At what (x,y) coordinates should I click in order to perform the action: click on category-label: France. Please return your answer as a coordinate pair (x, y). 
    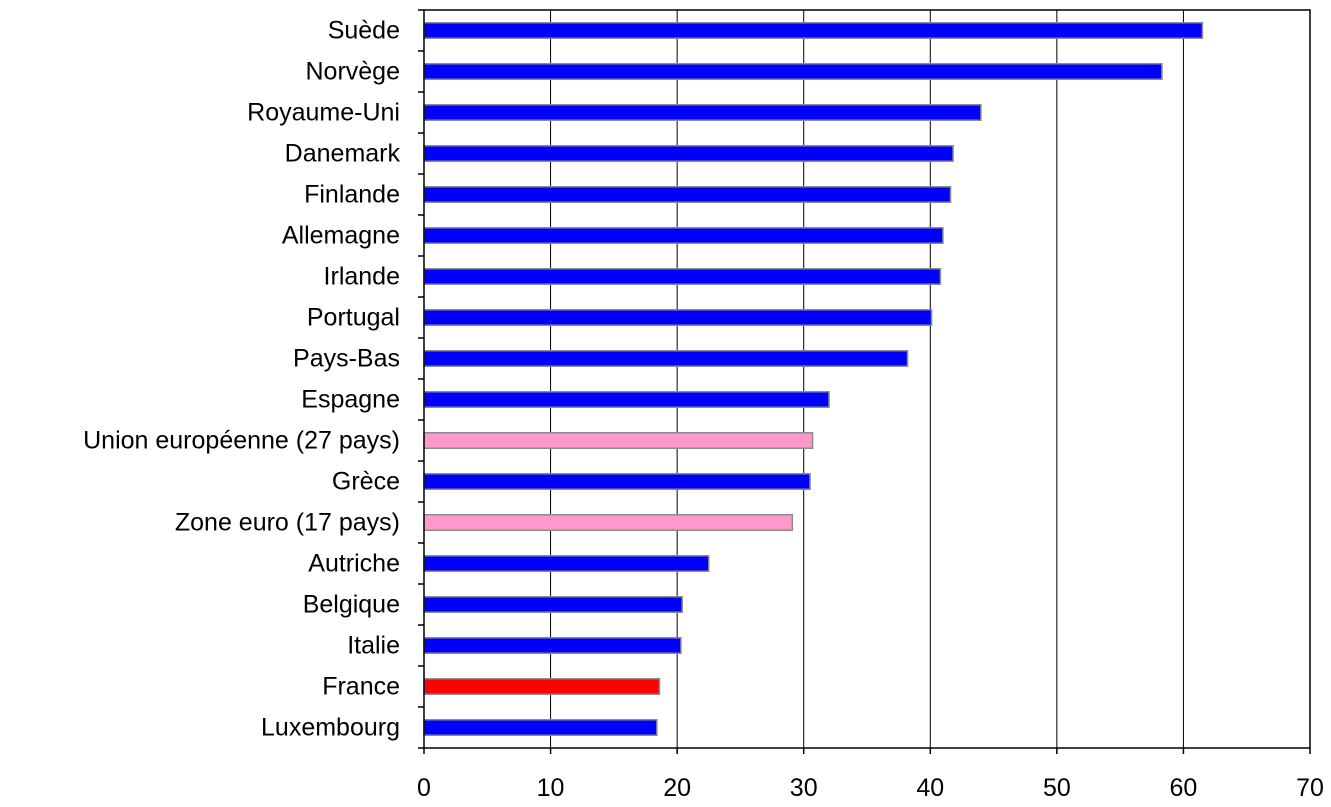
    Looking at the image, I should click on (361, 687).